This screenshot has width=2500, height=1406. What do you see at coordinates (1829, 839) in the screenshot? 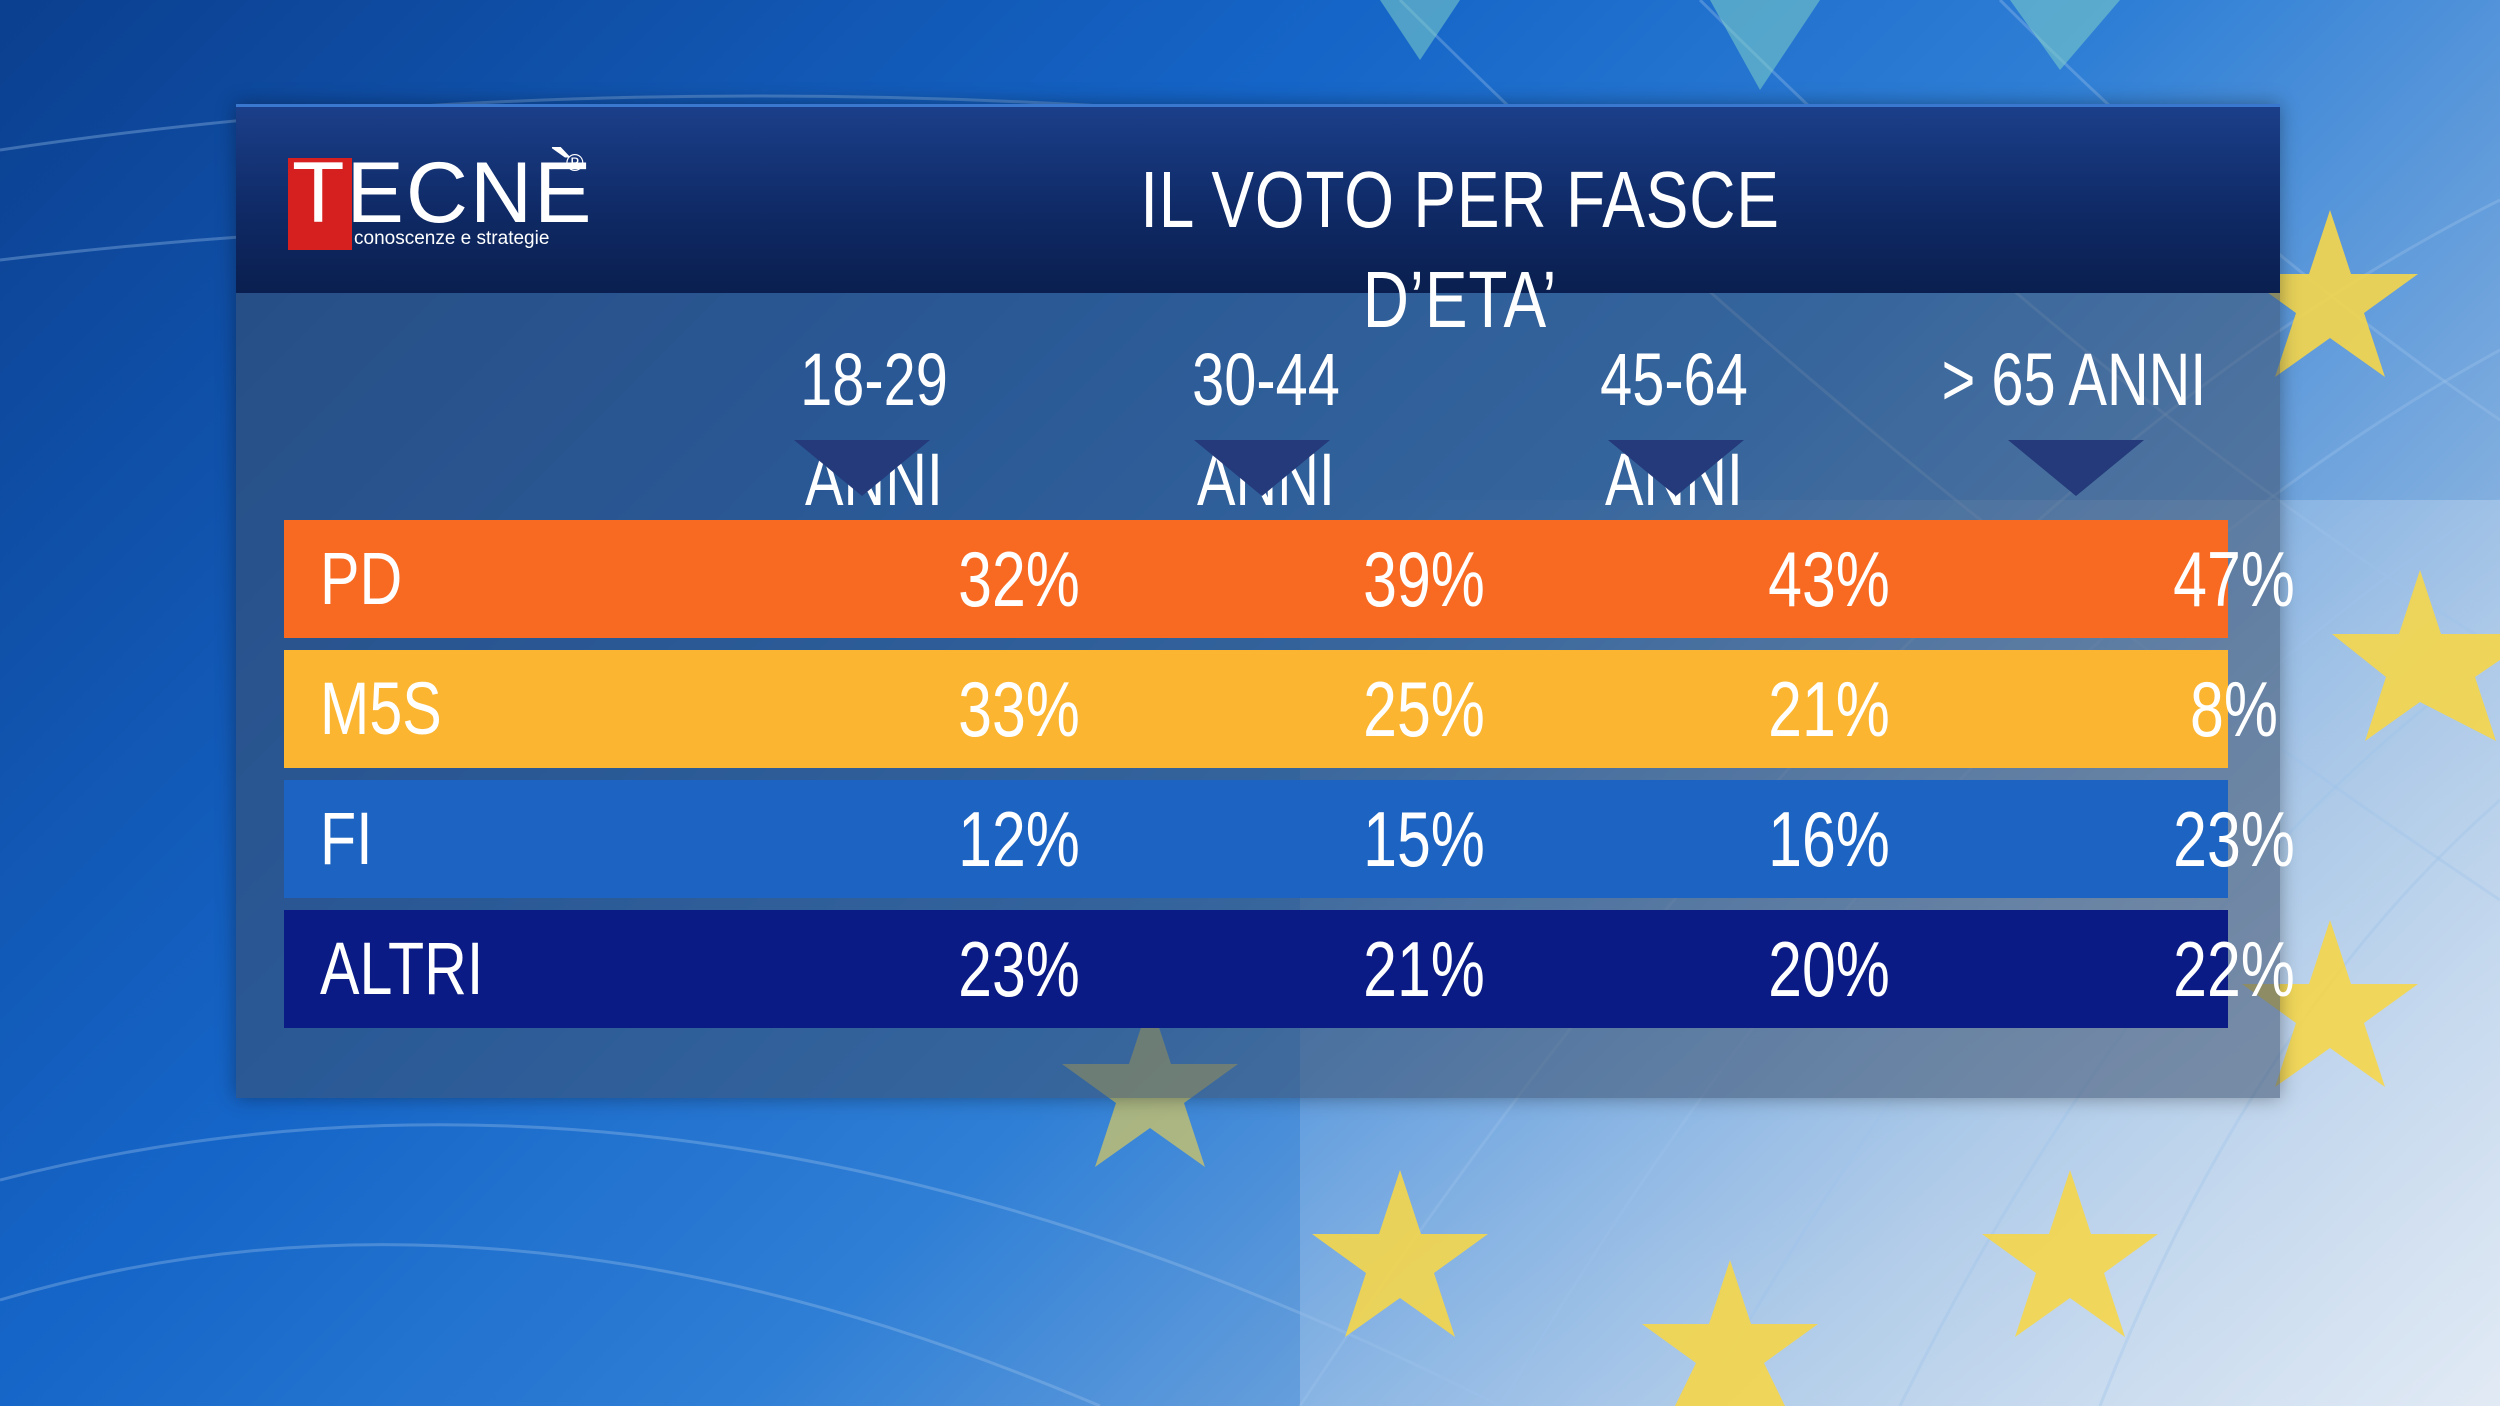
I see `table-cell: 16%` at bounding box center [1829, 839].